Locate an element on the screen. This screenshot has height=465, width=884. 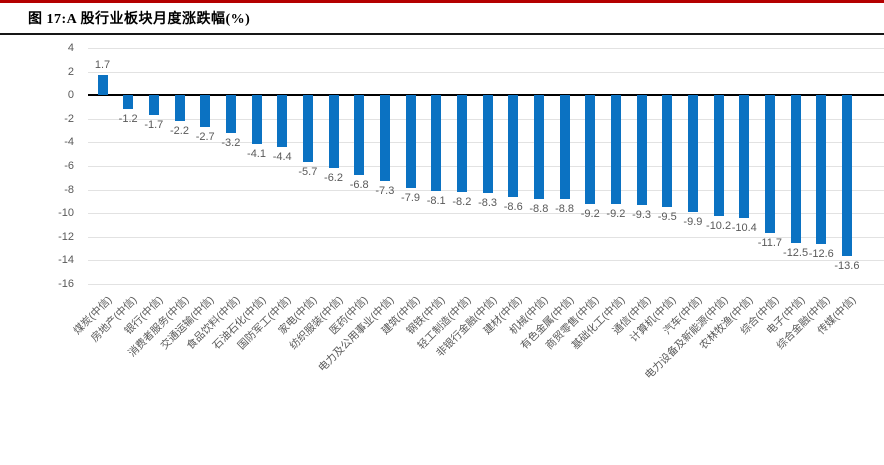
bar-value-label: -9.5 is located at coordinates (667, 217).